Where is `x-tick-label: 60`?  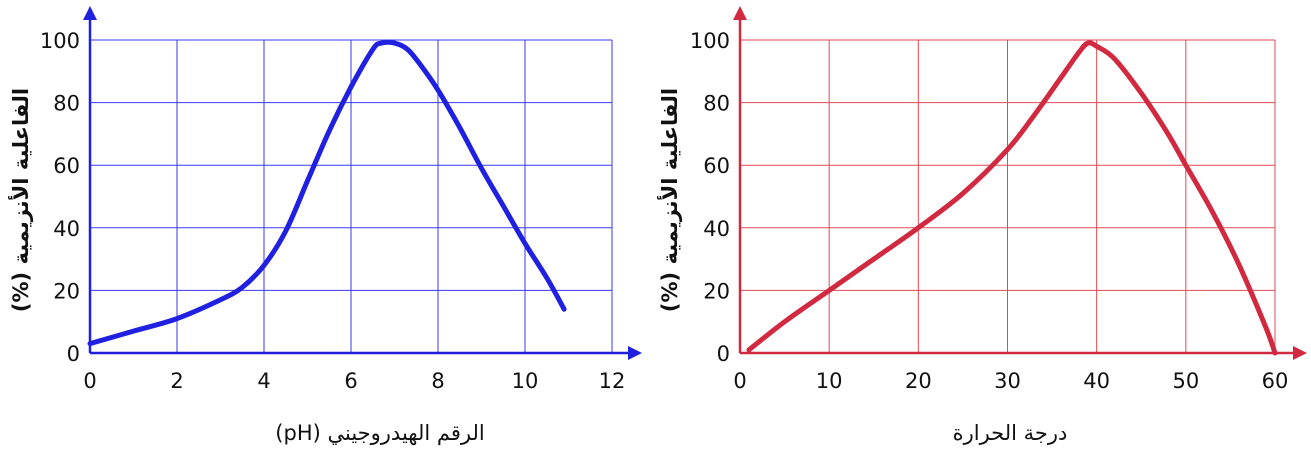
x-tick-label: 60 is located at coordinates (1275, 381).